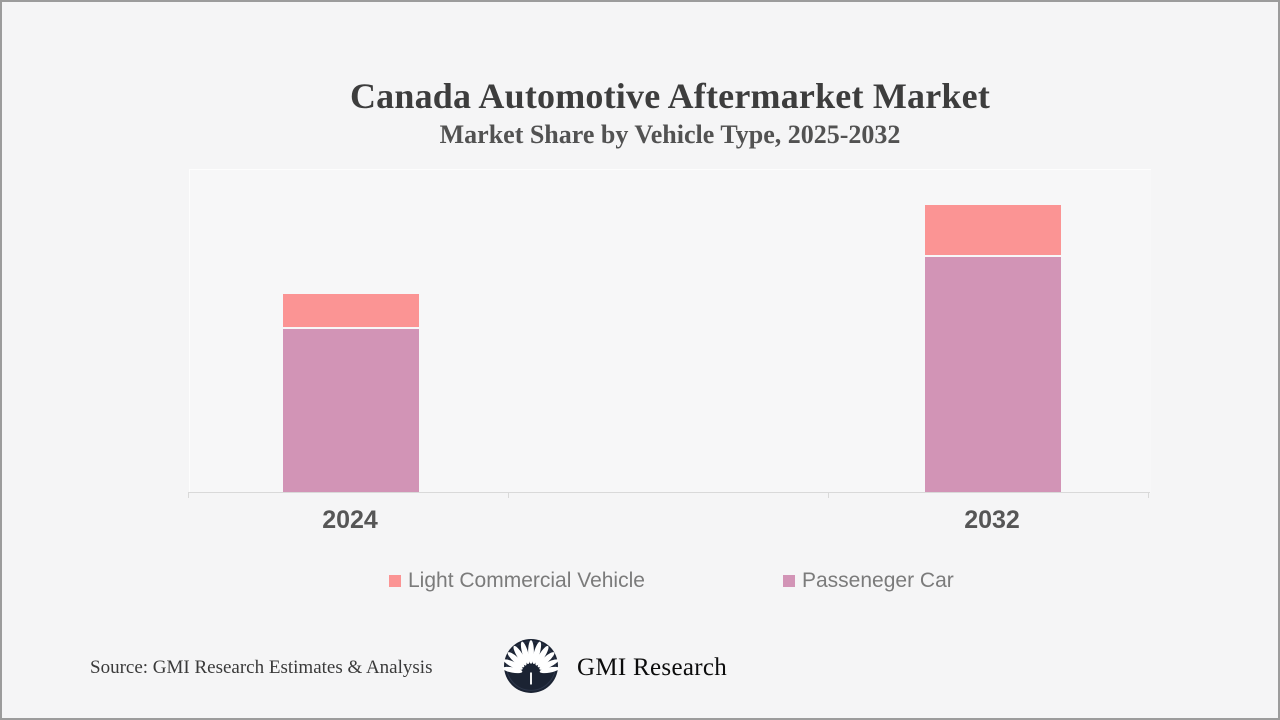 The height and width of the screenshot is (720, 1280). What do you see at coordinates (993, 375) in the screenshot?
I see `bar-segment-2032-passeneger-car` at bounding box center [993, 375].